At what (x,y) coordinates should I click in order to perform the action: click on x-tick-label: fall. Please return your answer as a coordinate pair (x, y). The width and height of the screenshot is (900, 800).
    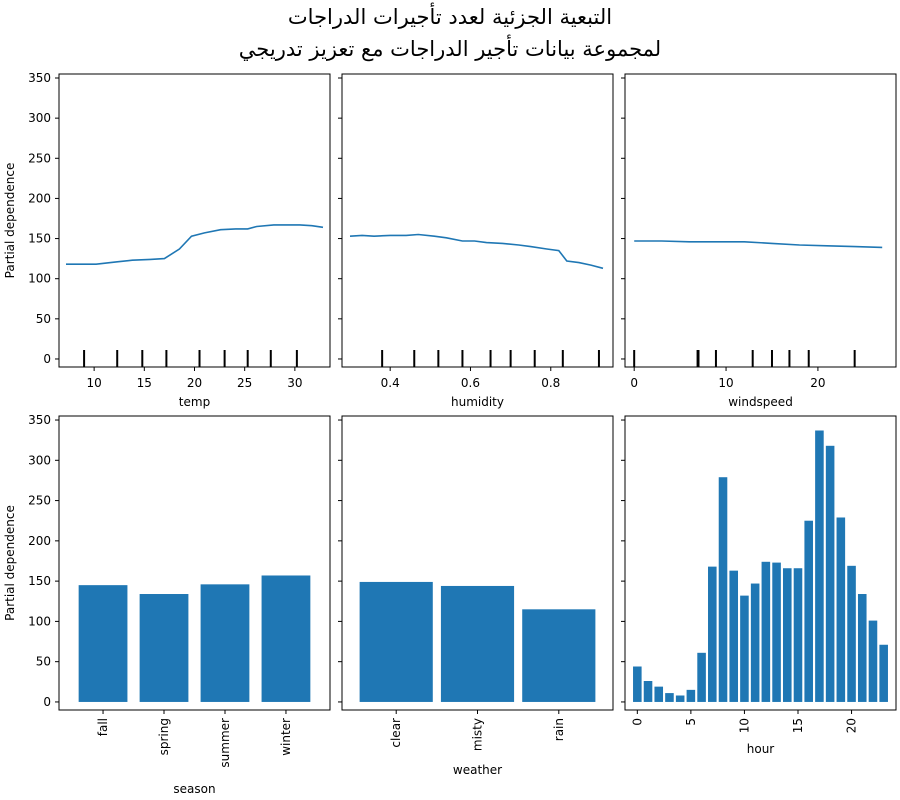
    Looking at the image, I should click on (103, 727).